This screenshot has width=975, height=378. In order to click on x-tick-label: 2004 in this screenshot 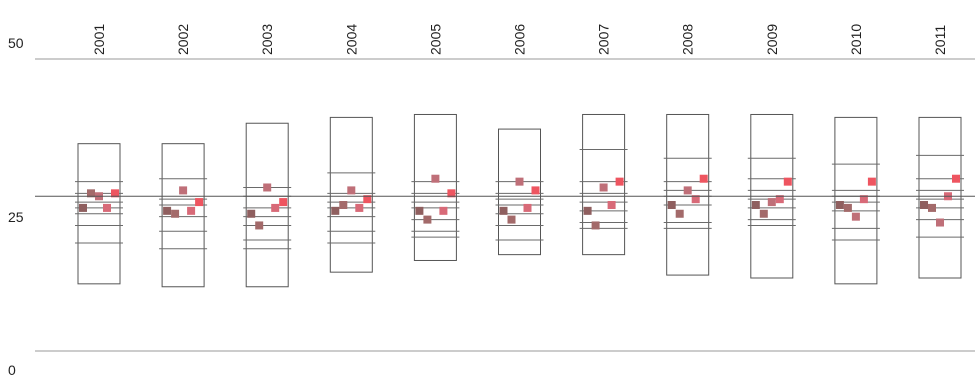, I will do `click(351, 39)`.